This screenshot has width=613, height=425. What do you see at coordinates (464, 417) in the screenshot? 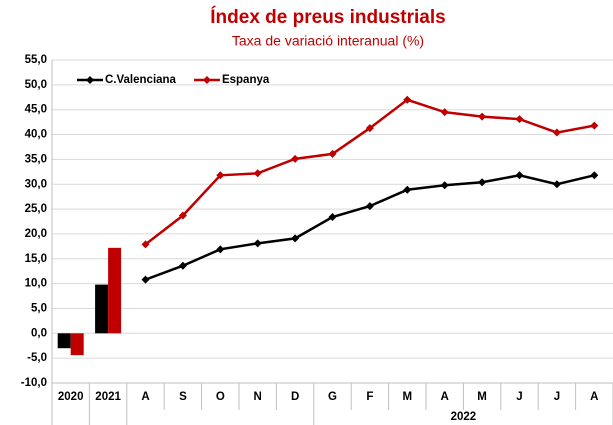
I see `group-label: 2022` at bounding box center [464, 417].